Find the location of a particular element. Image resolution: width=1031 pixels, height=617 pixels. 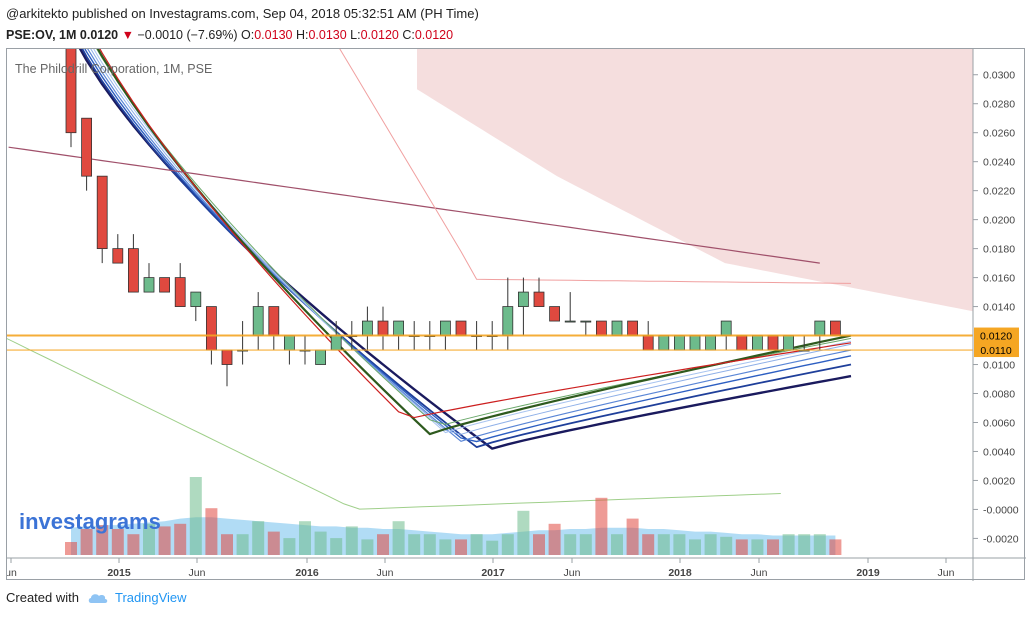

y-tick-label: 0.0280 is located at coordinates (999, 105).